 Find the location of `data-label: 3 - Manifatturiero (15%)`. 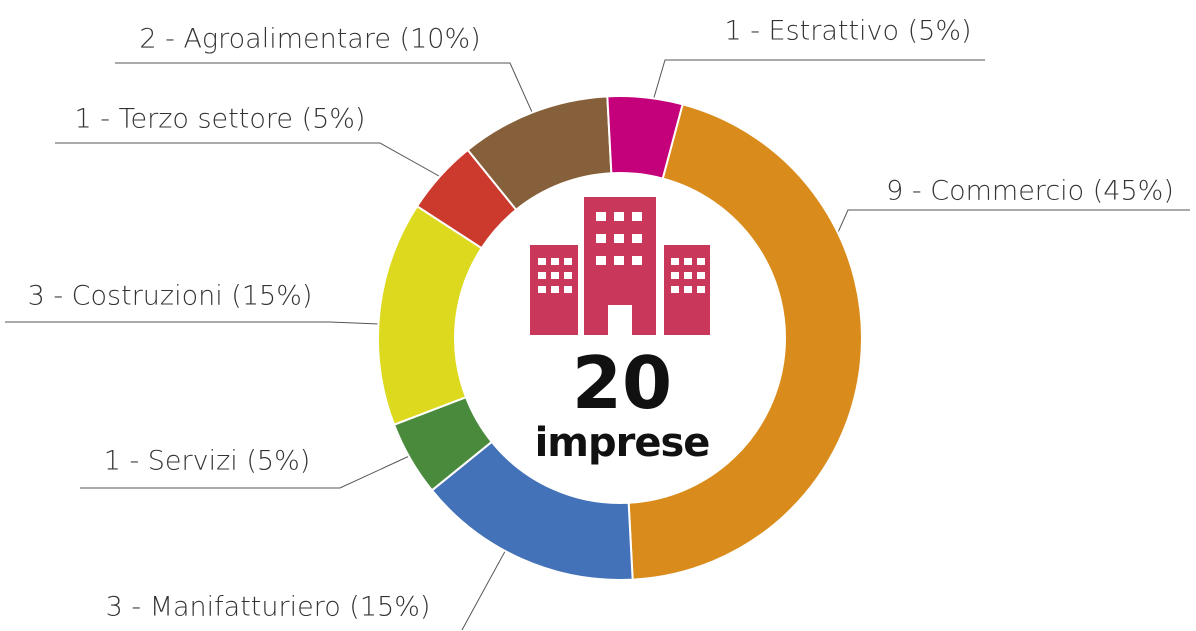

data-label: 3 - Manifatturiero (15%) is located at coordinates (268, 607).